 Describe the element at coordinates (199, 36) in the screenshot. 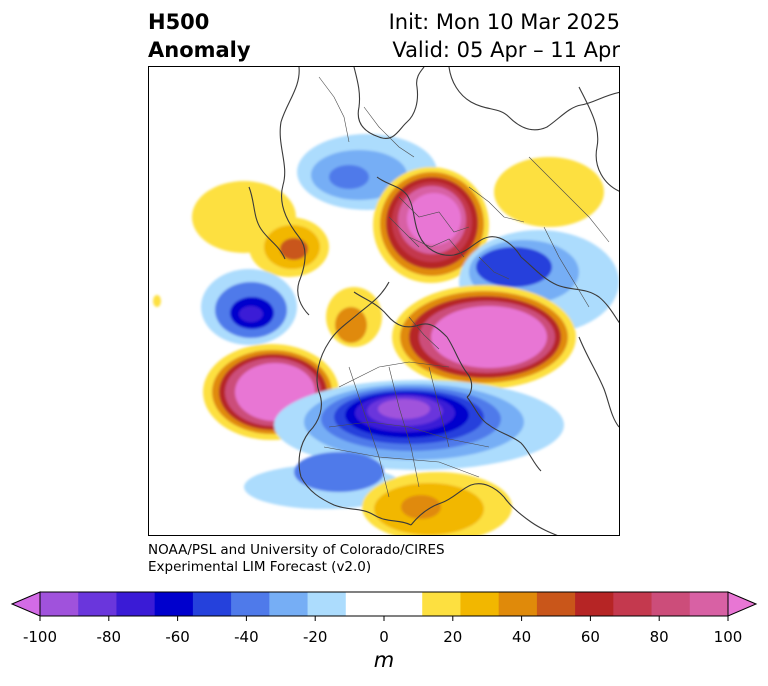

I see `chart-title: H500 Anomaly` at that location.